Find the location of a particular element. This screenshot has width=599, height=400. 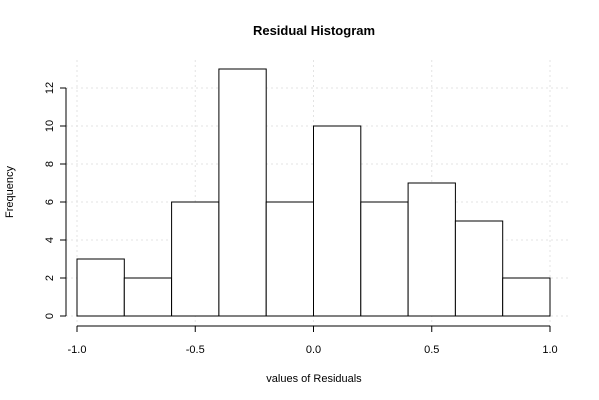

y-tick-label-3: 6 is located at coordinates (50, 202).